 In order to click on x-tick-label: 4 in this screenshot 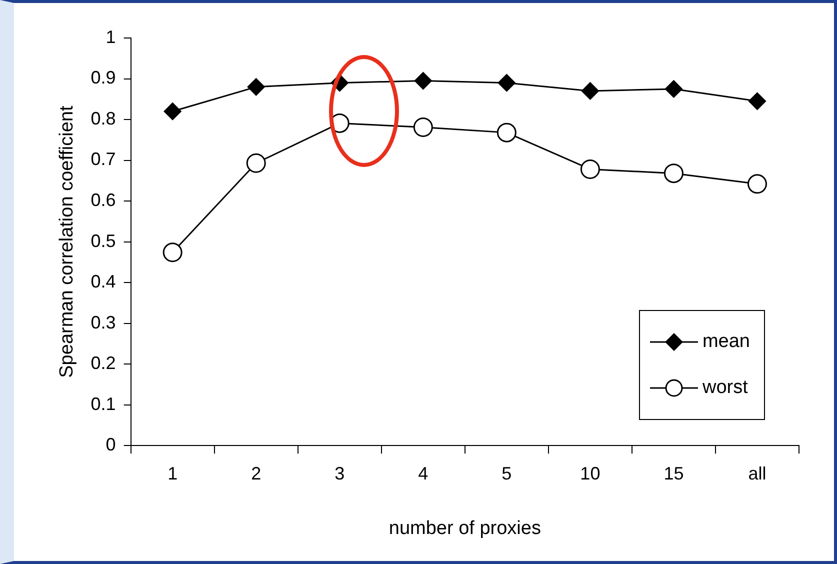, I will do `click(423, 473)`.